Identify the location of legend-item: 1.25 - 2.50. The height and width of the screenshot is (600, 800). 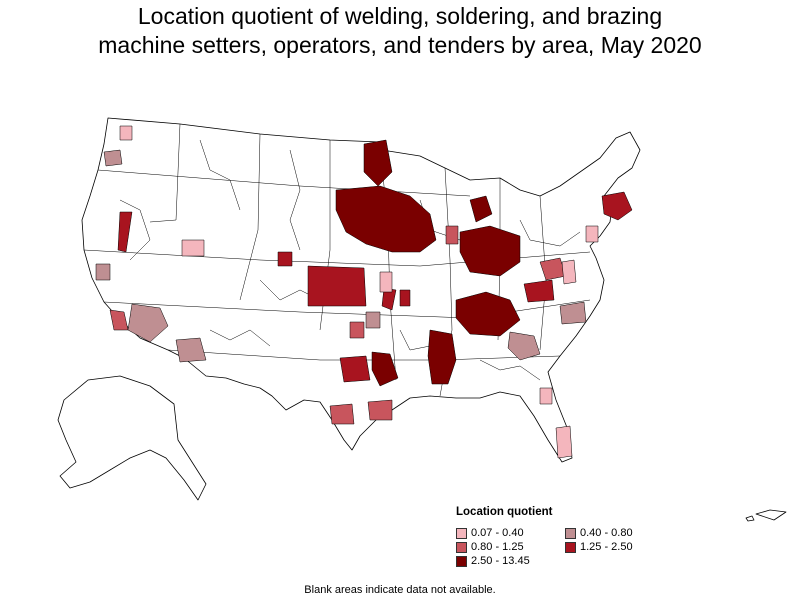
(615, 547).